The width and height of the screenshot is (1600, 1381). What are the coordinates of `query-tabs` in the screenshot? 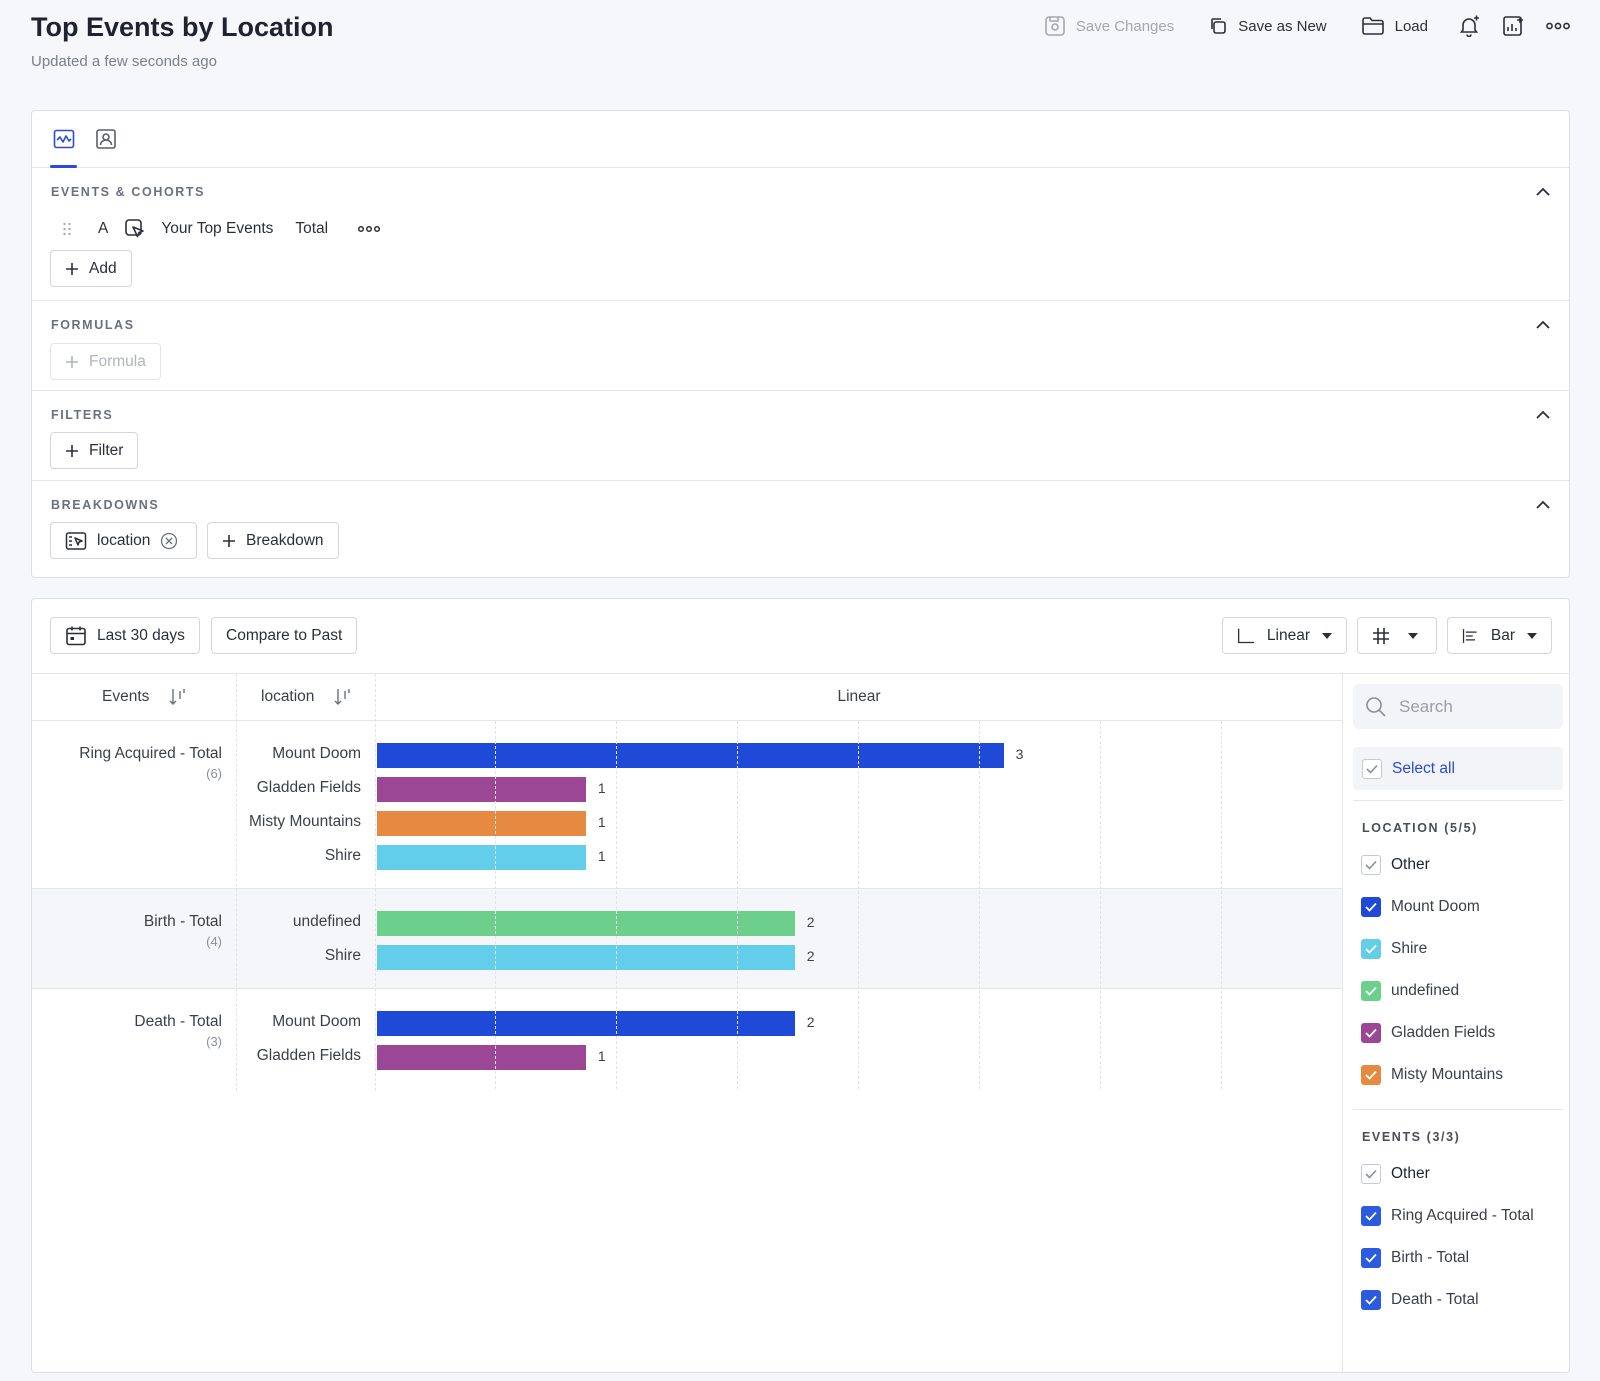 It's located at (800, 139).